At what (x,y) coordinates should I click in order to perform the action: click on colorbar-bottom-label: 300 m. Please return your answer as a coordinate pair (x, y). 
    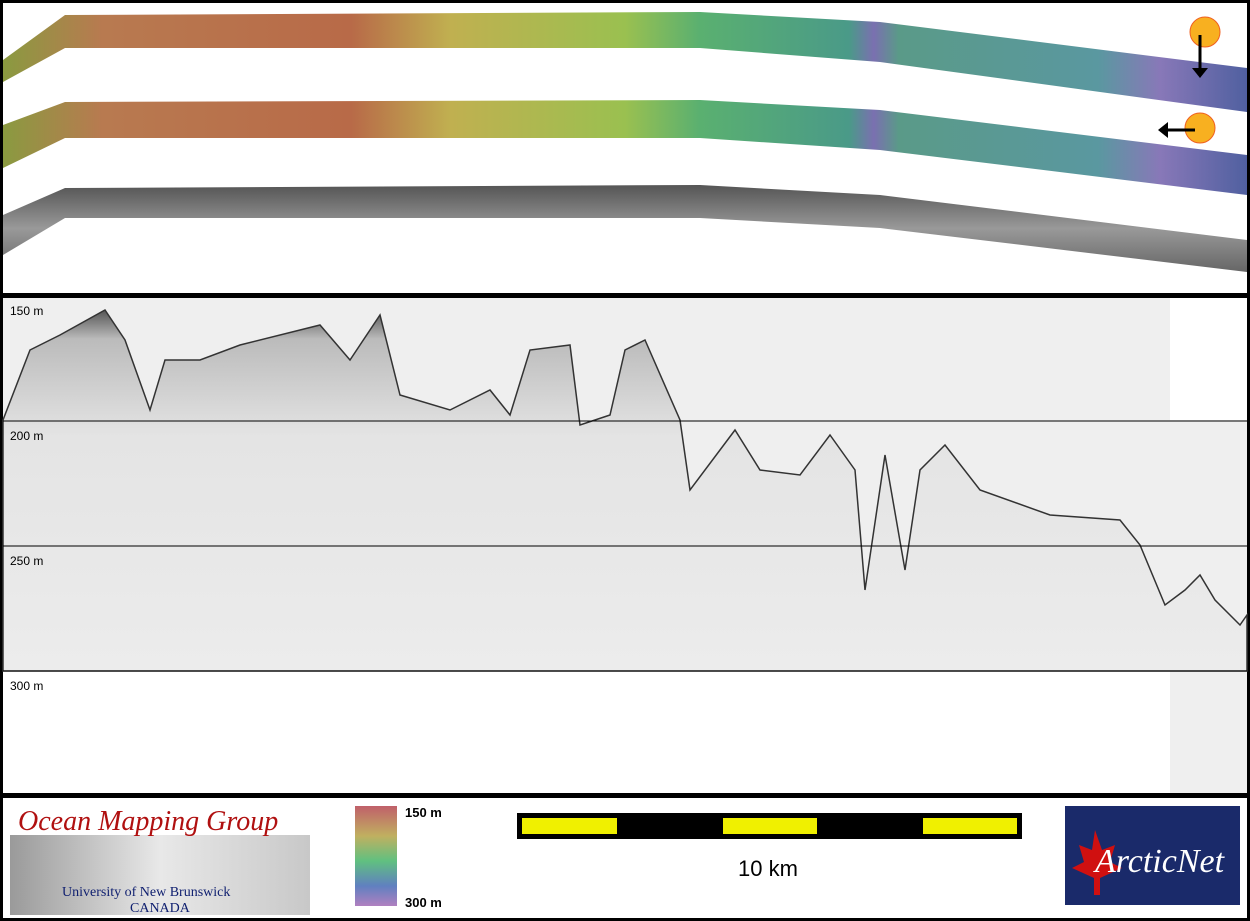
    Looking at the image, I should click on (423, 902).